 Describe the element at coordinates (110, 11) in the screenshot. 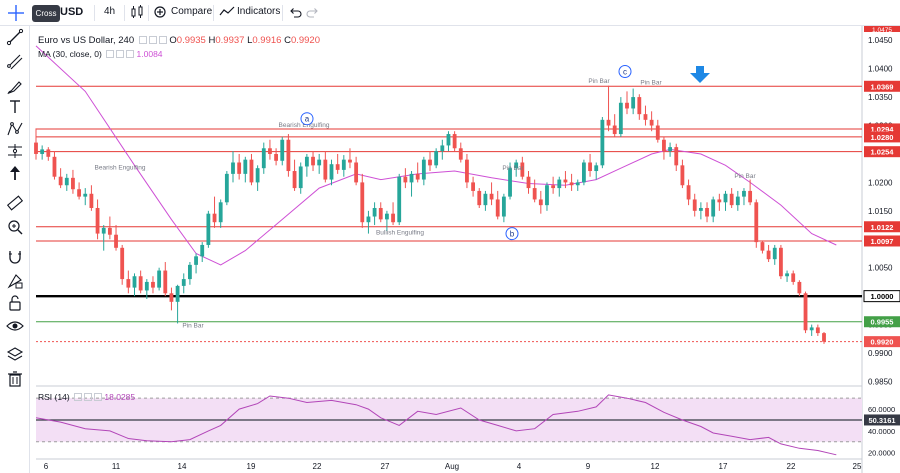

I see `interval-button: 4h` at that location.